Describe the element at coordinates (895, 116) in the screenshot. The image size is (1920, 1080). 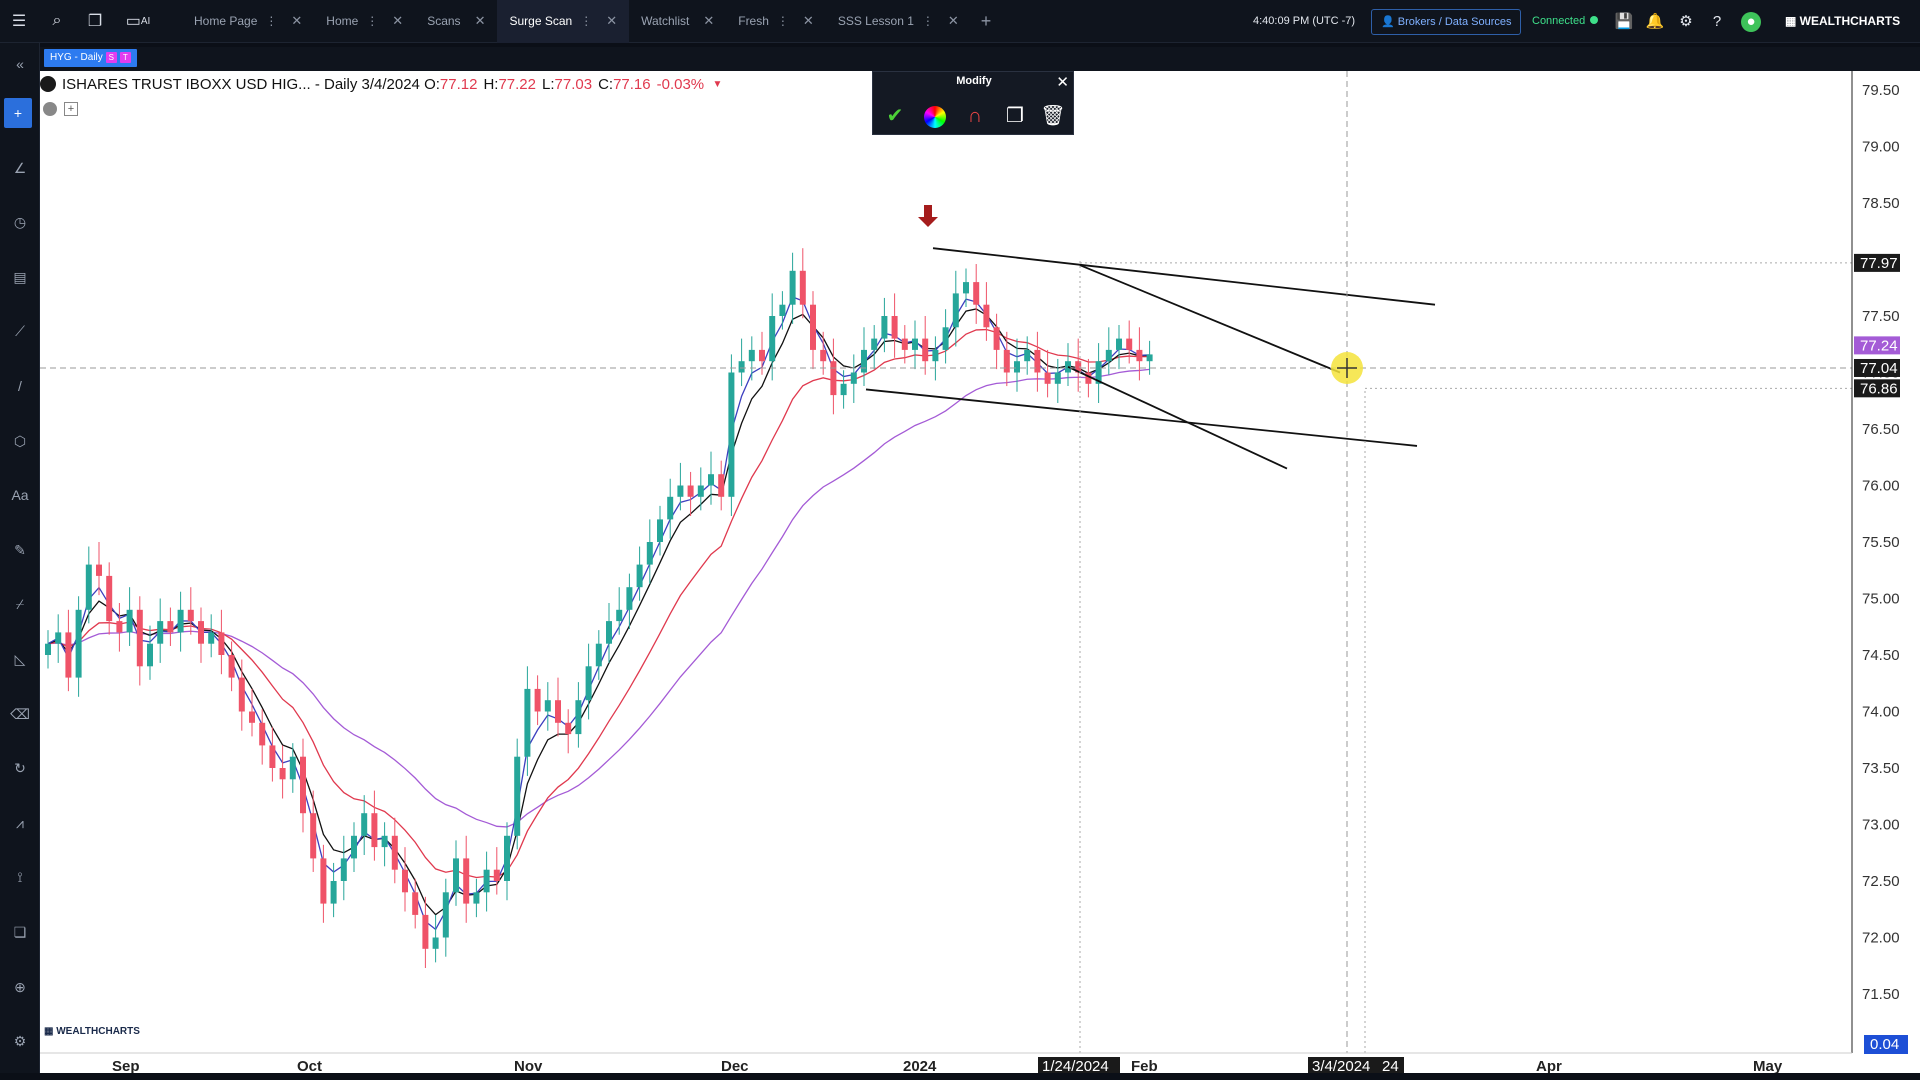
I see `check-icon: ✔` at that location.